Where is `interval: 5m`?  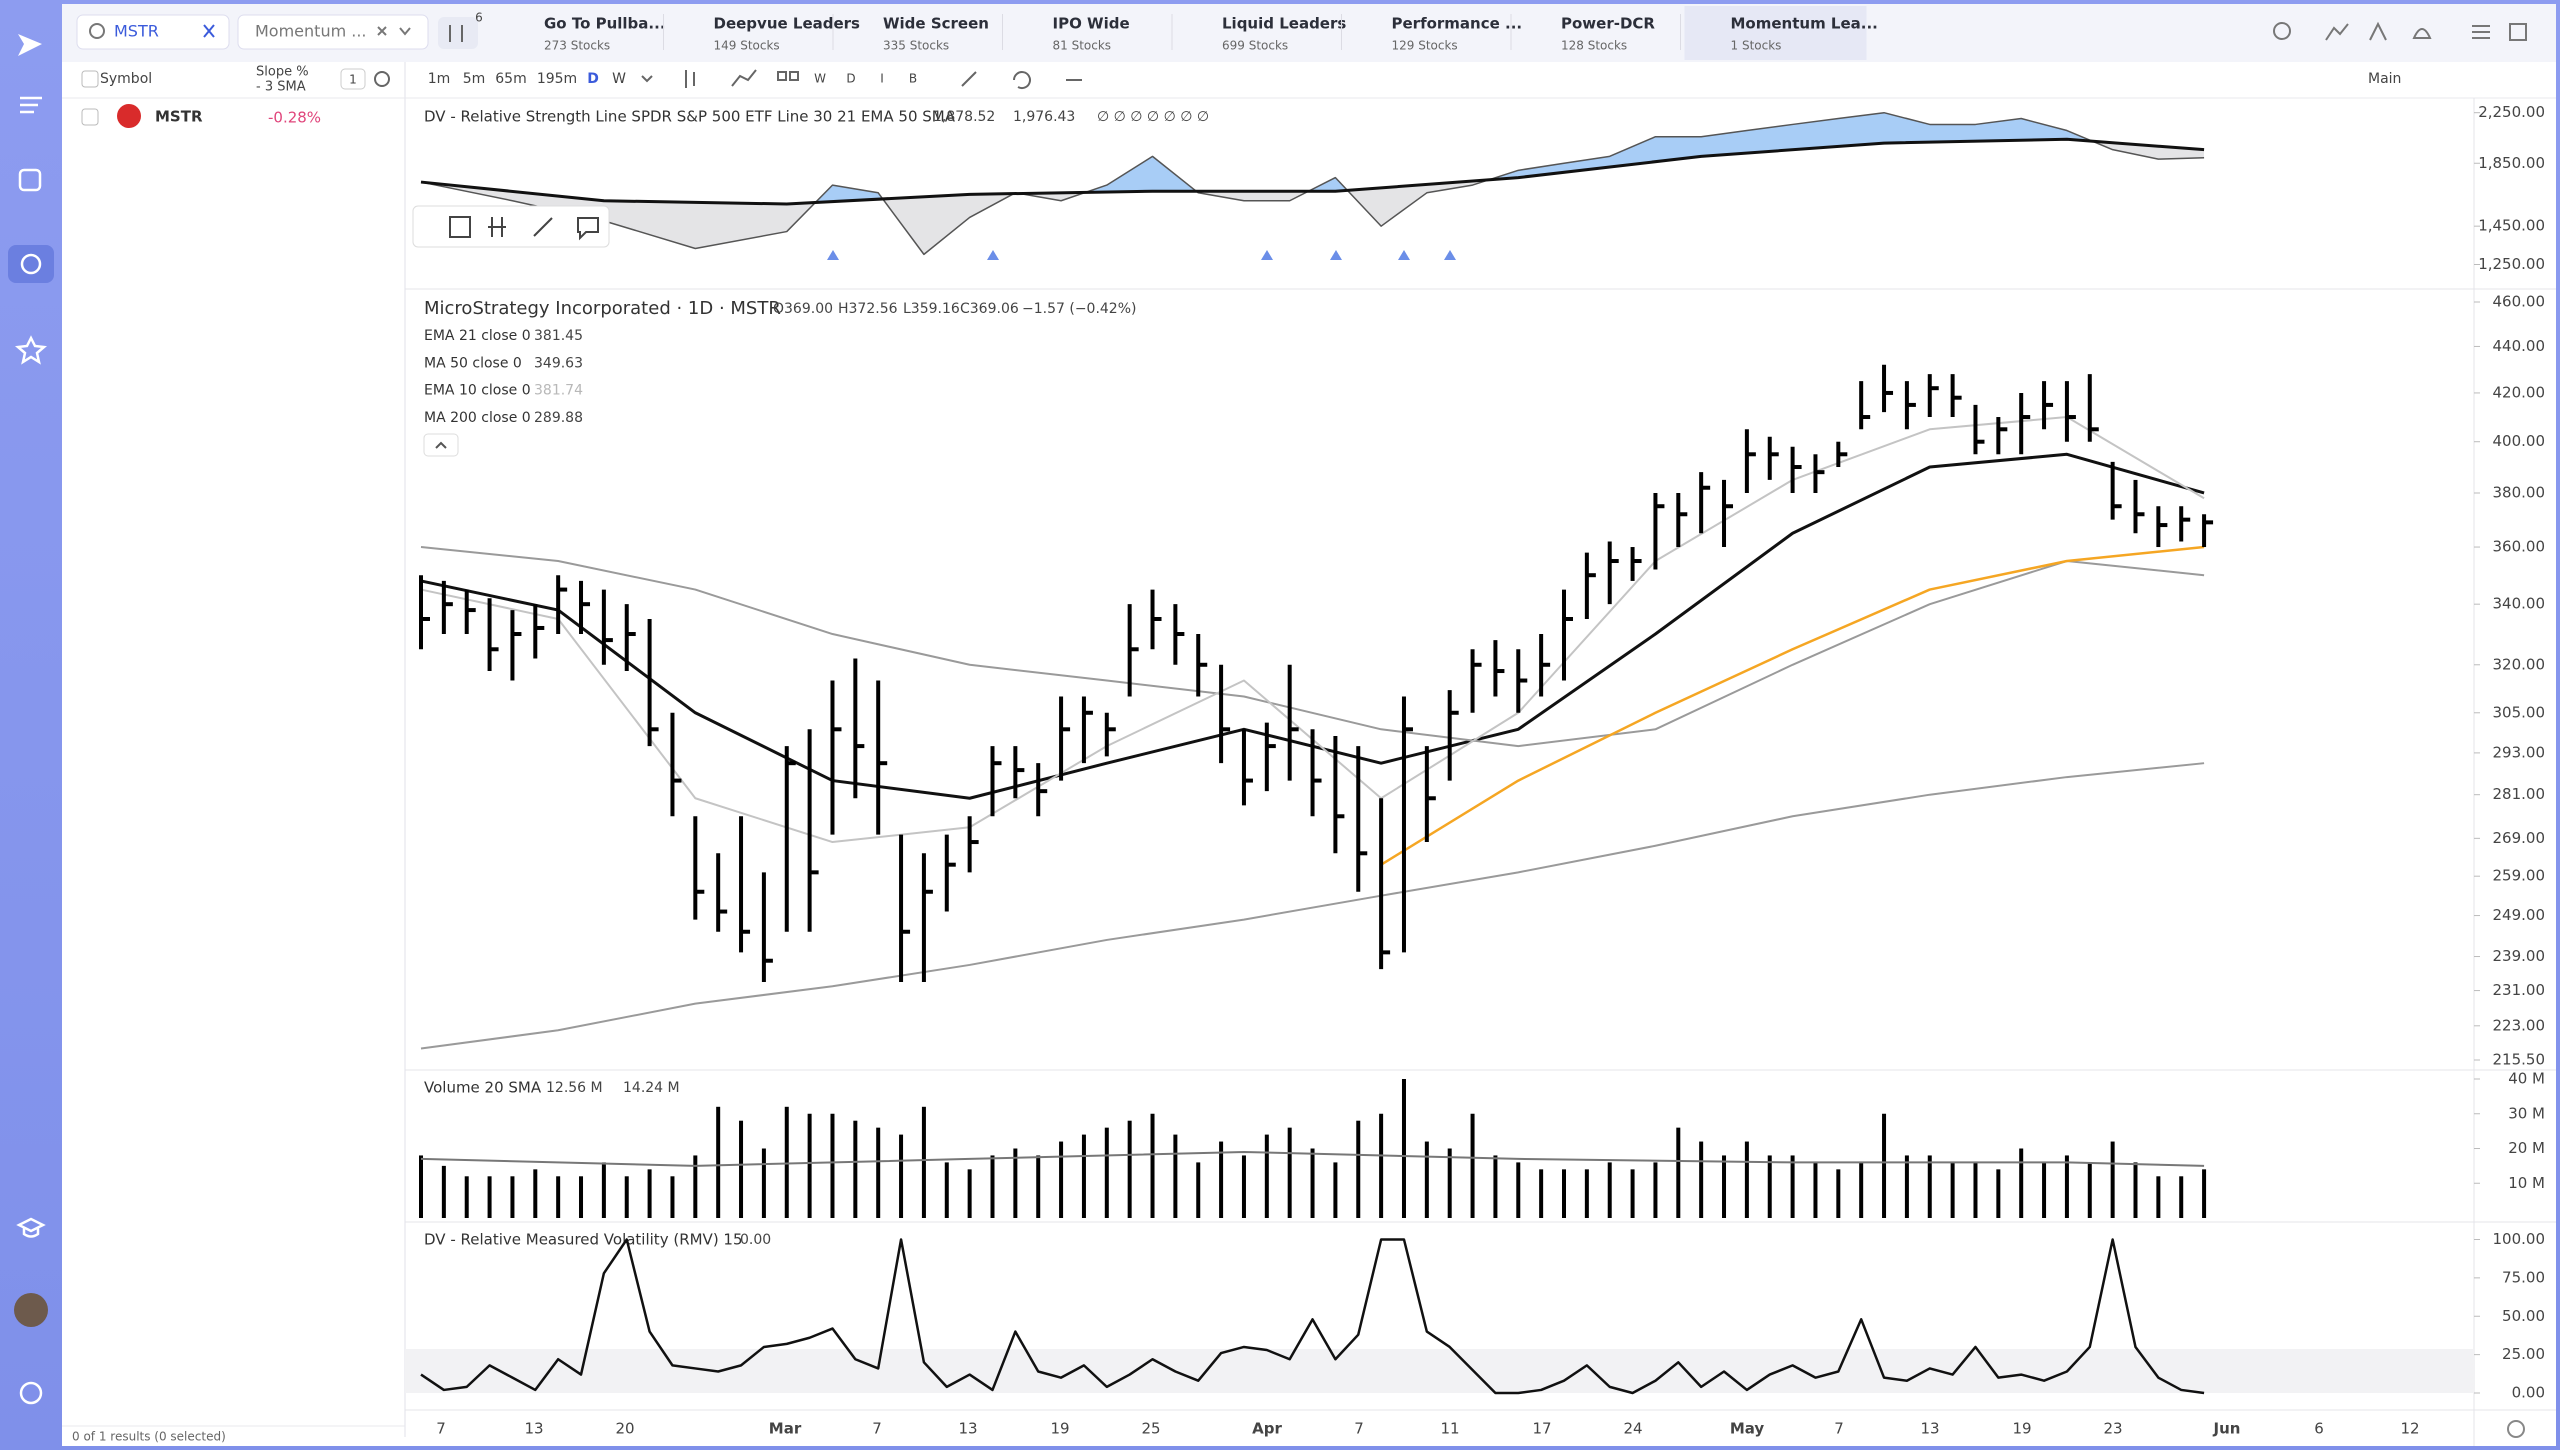 interval: 5m is located at coordinates (474, 79).